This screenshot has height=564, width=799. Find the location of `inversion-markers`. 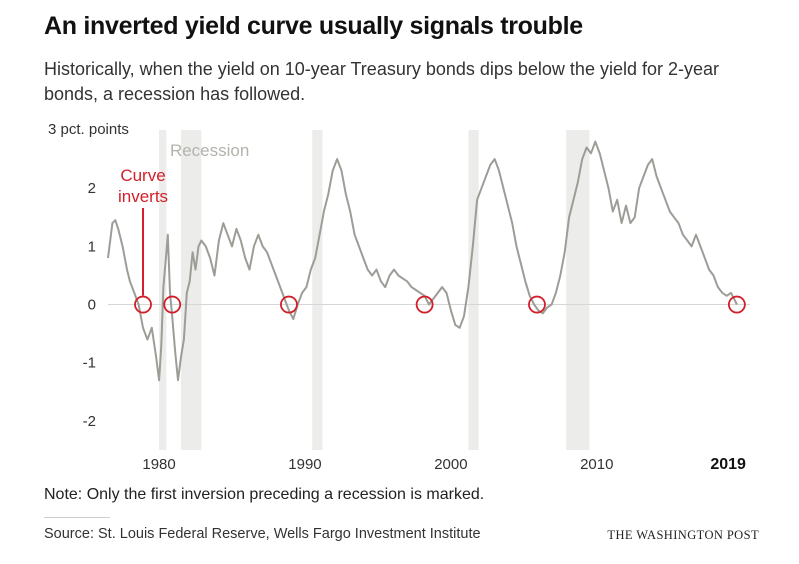

inversion-markers is located at coordinates (440, 304).